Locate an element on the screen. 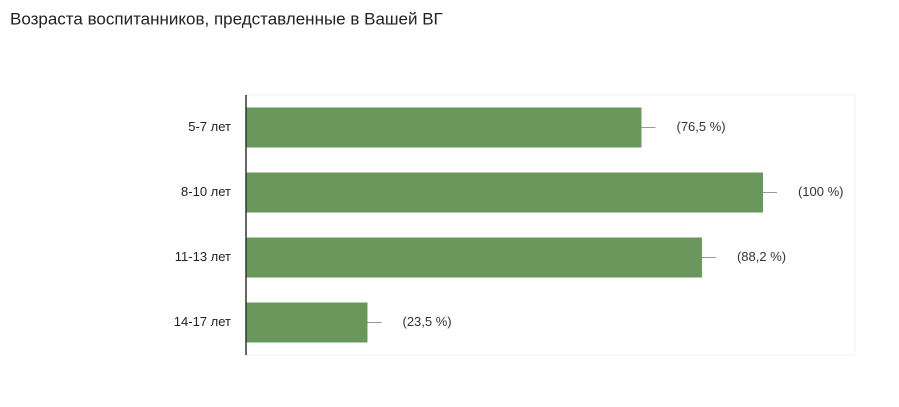 This screenshot has height=407, width=899. y-tick-label: 5-7 лет is located at coordinates (209, 126).